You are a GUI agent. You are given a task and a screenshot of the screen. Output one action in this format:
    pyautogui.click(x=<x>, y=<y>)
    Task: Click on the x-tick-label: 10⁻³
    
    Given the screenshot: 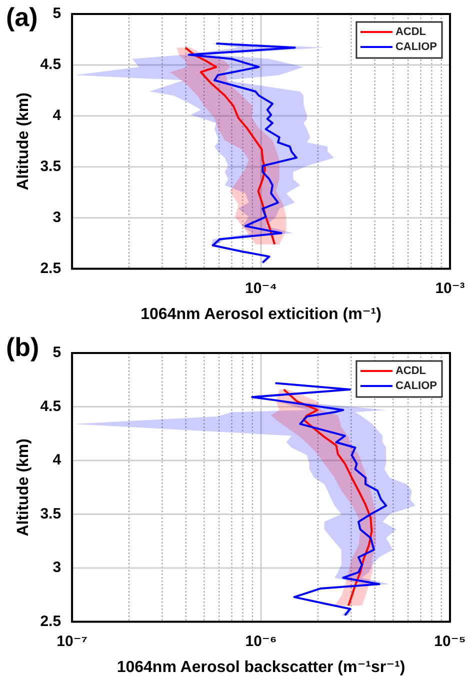 What is the action you would take?
    pyautogui.click(x=450, y=288)
    